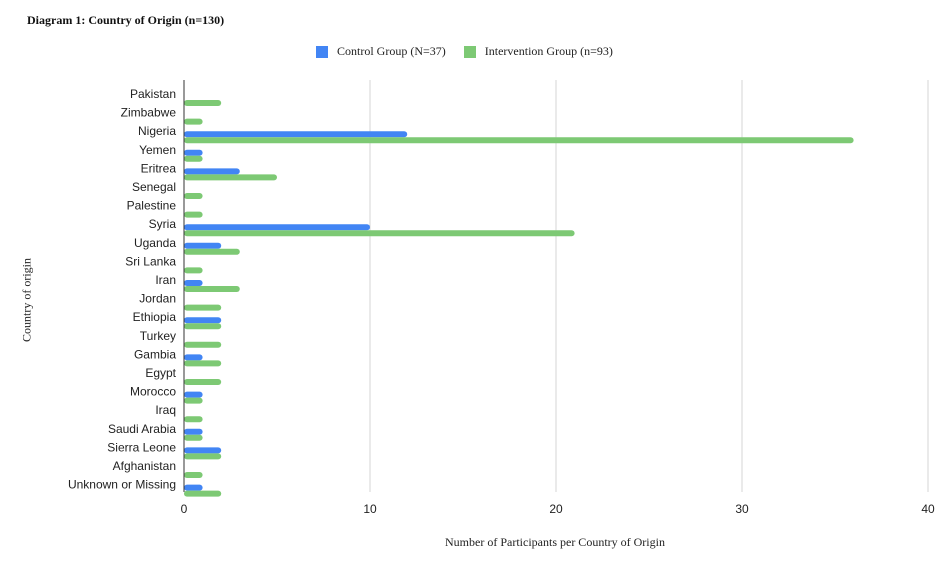 The height and width of the screenshot is (564, 948). I want to click on category-label: Eritrea, so click(159, 168).